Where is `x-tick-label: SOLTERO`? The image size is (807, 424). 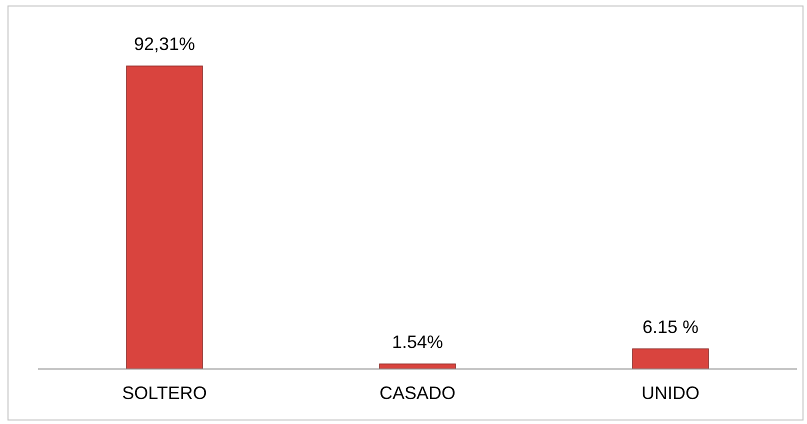 x-tick-label: SOLTERO is located at coordinates (164, 393).